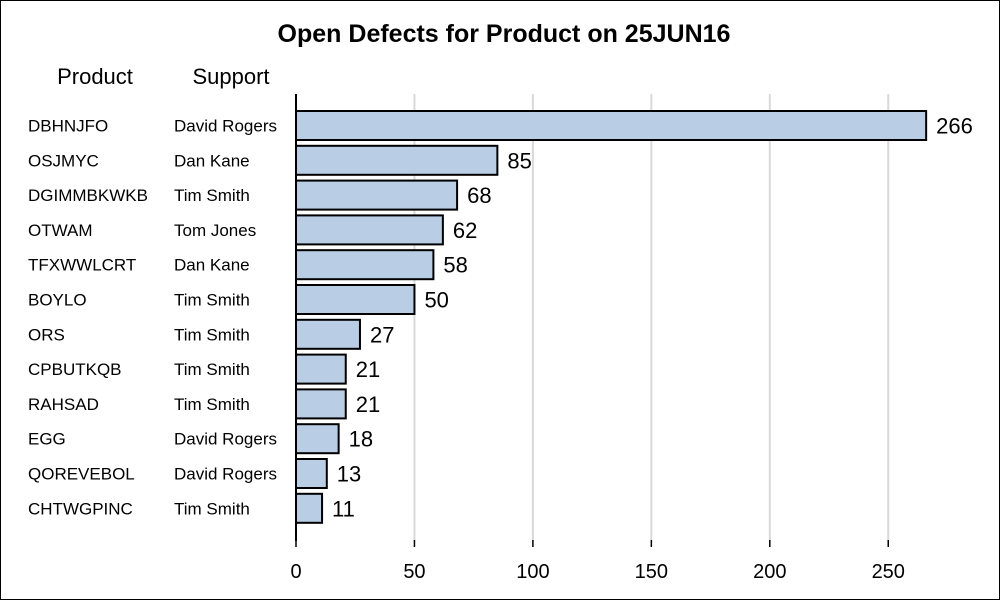 The width and height of the screenshot is (1000, 600). Describe the element at coordinates (465, 230) in the screenshot. I see `data-label: 62` at that location.